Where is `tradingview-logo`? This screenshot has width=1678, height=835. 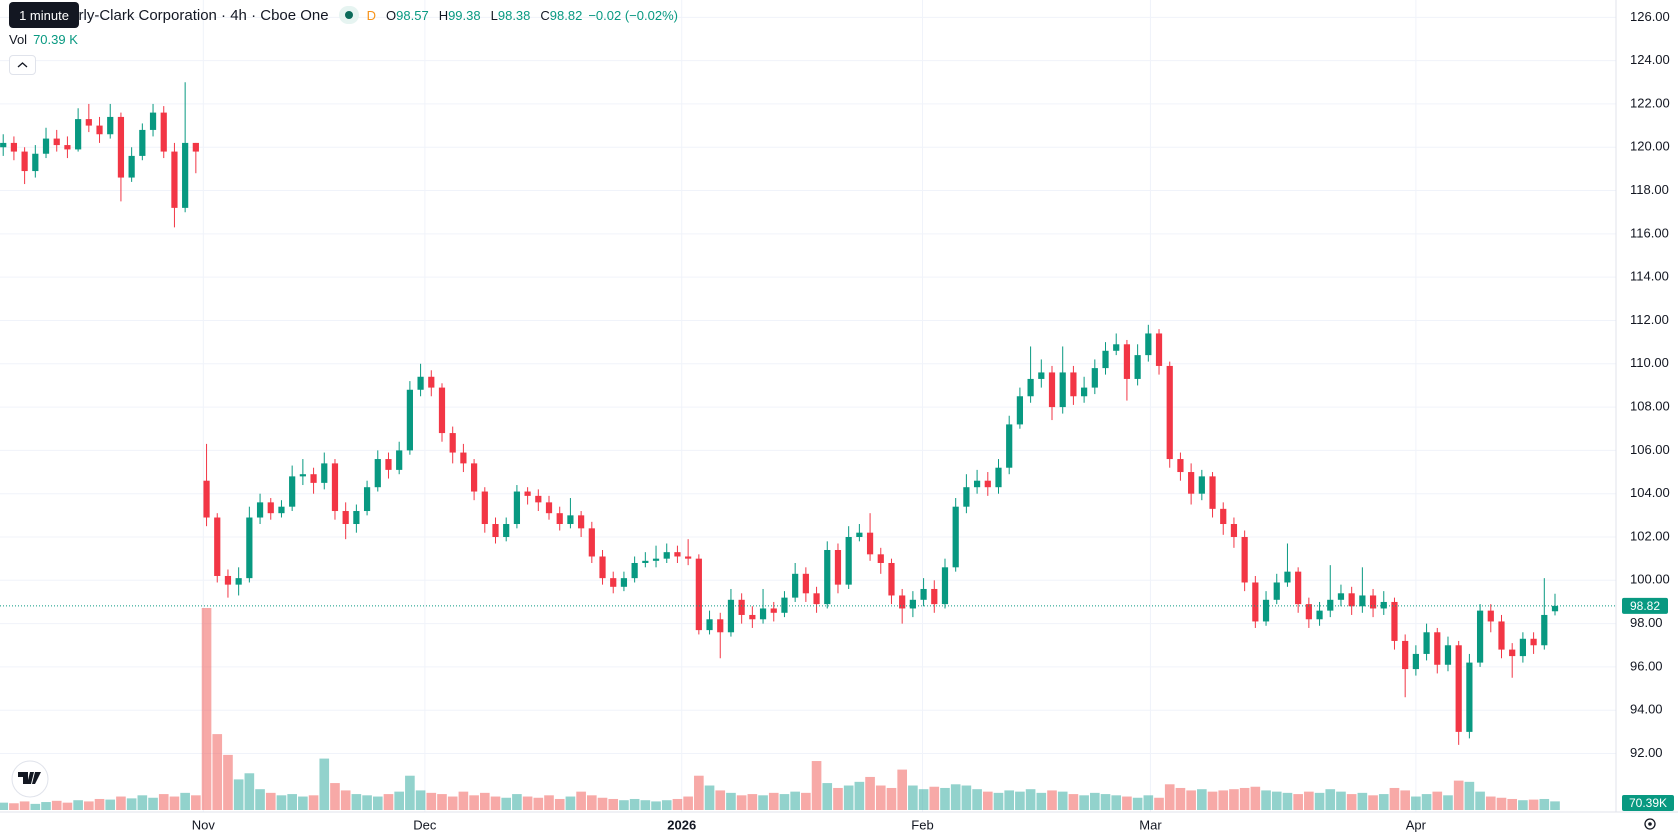 tradingview-logo is located at coordinates (30, 779).